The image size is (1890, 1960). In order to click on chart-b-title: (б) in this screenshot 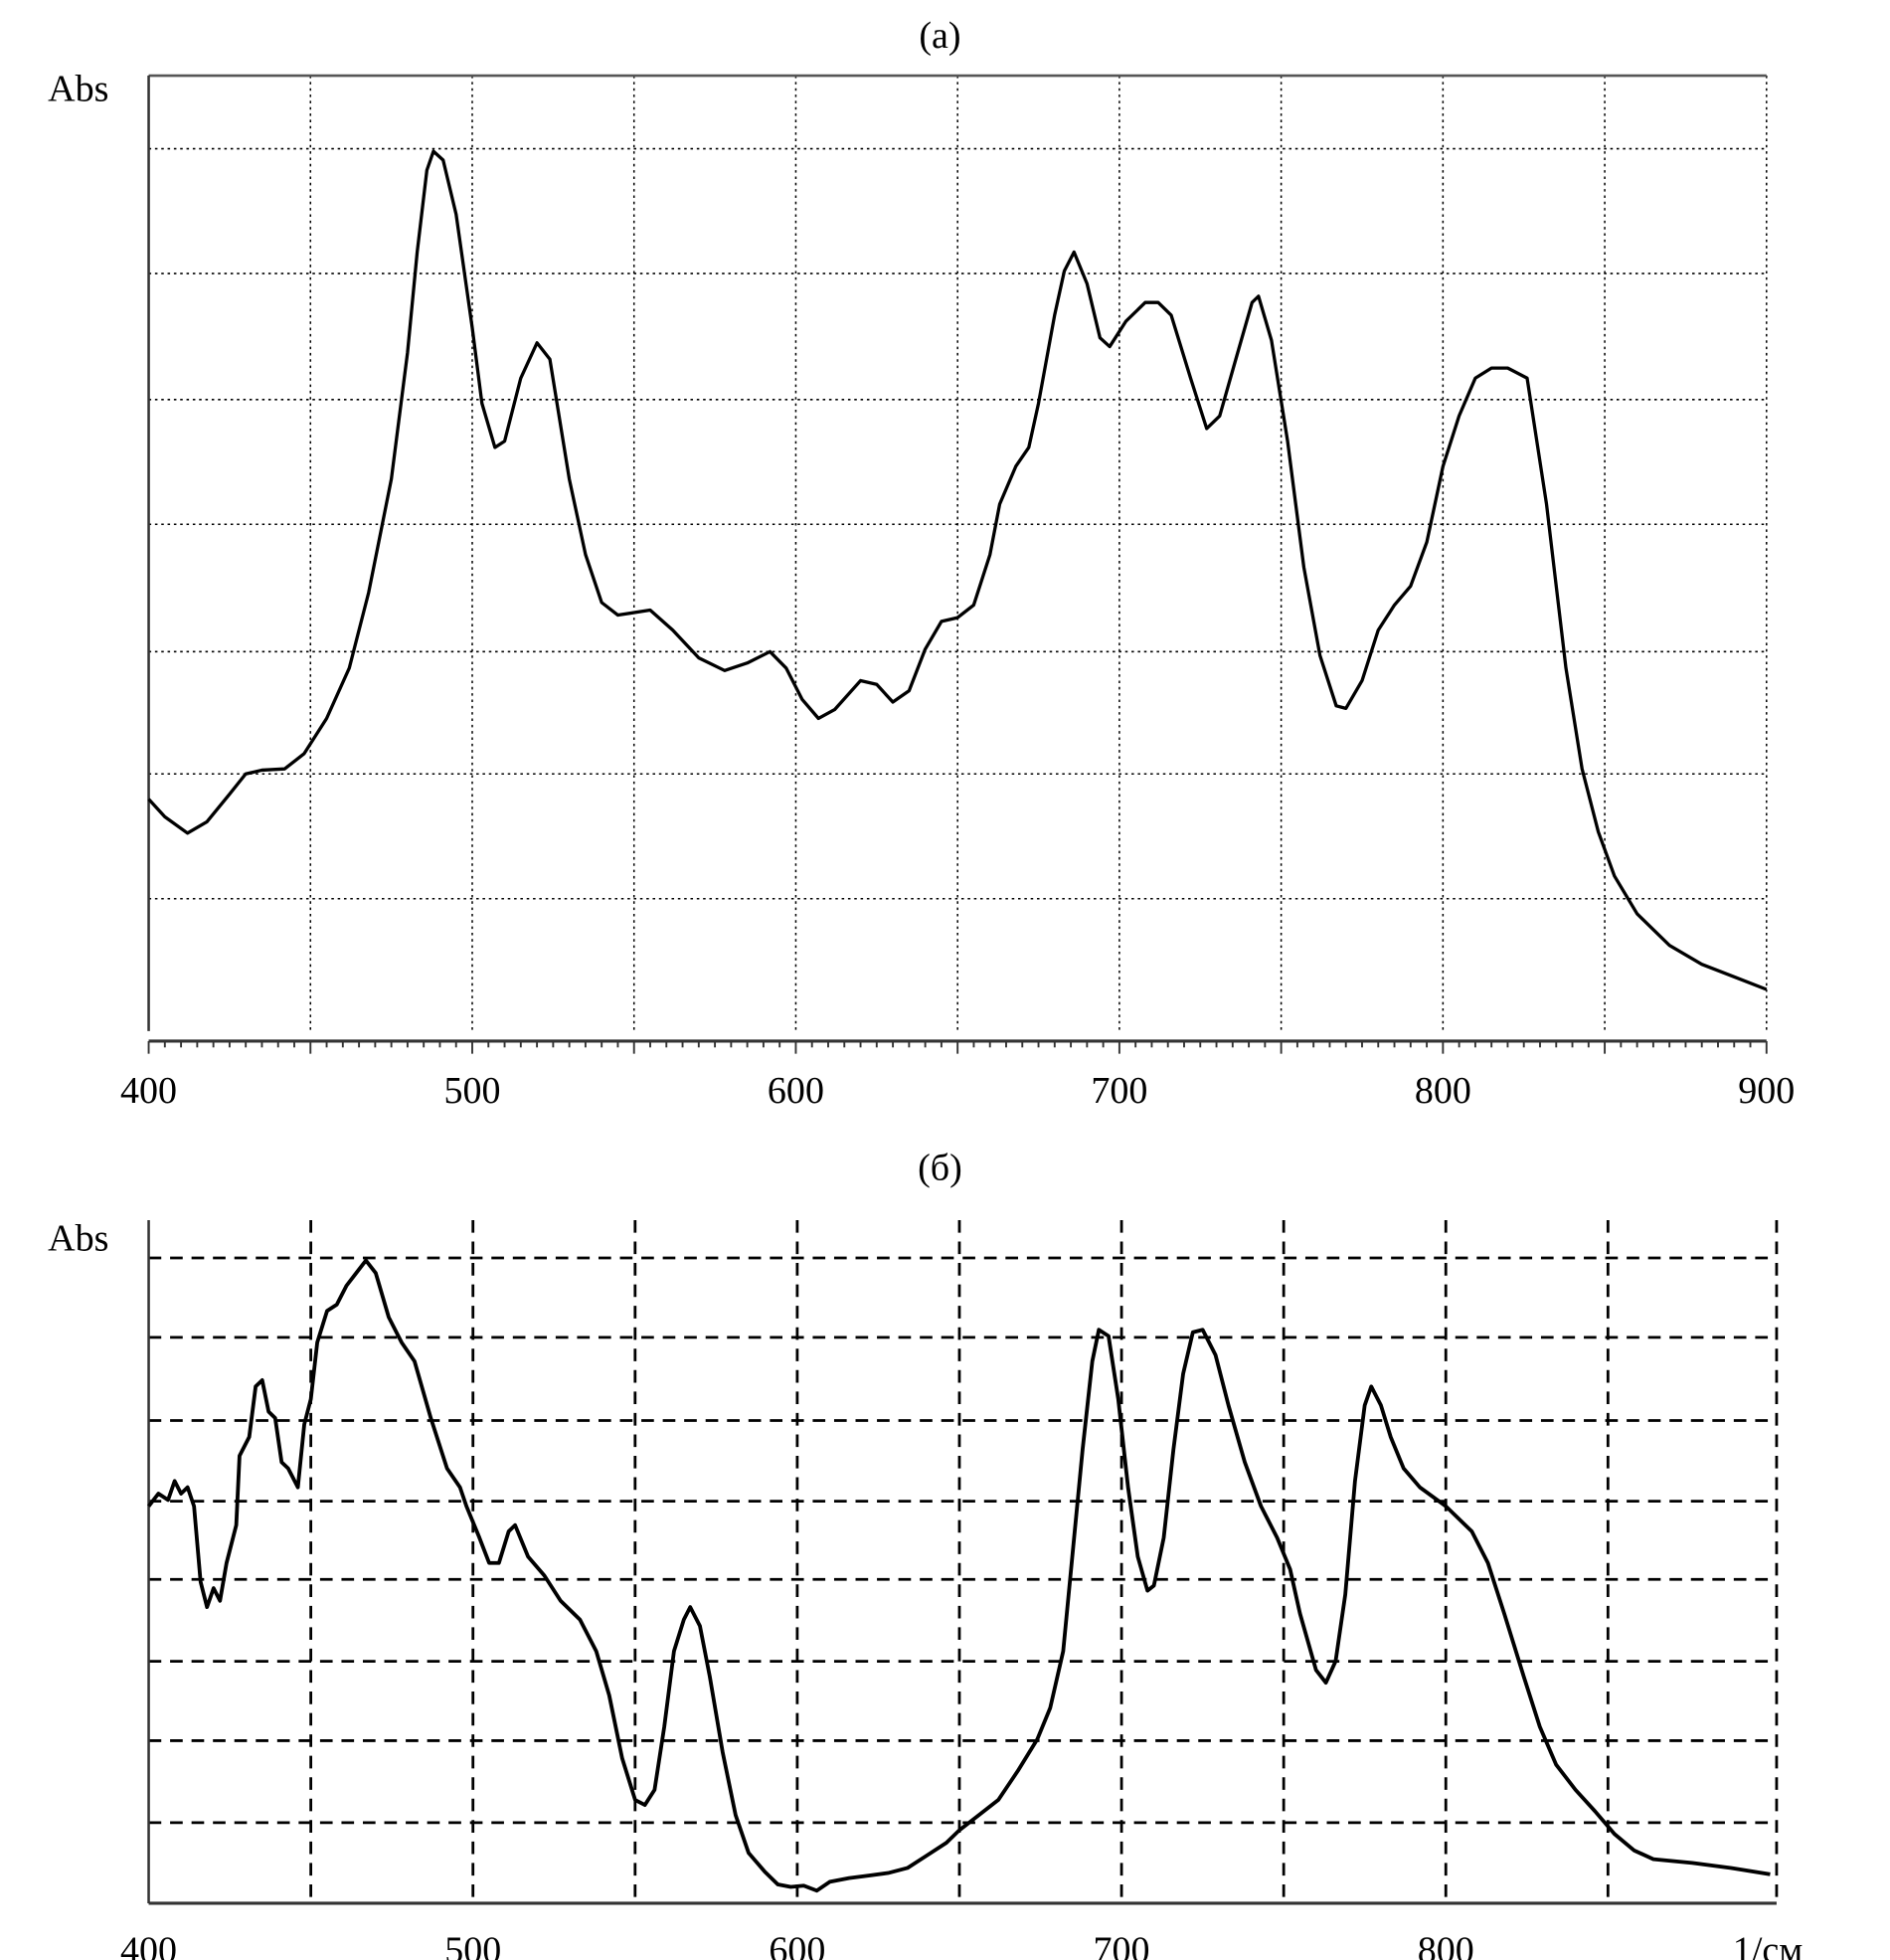, I will do `click(940, 1167)`.